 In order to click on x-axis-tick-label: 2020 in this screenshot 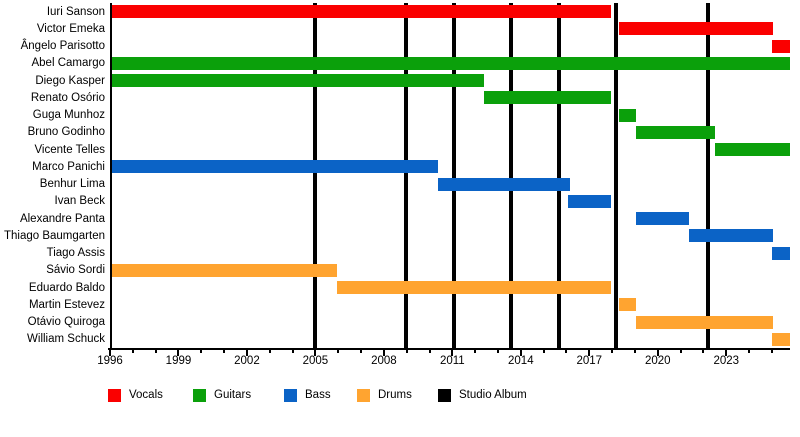, I will do `click(657, 361)`.